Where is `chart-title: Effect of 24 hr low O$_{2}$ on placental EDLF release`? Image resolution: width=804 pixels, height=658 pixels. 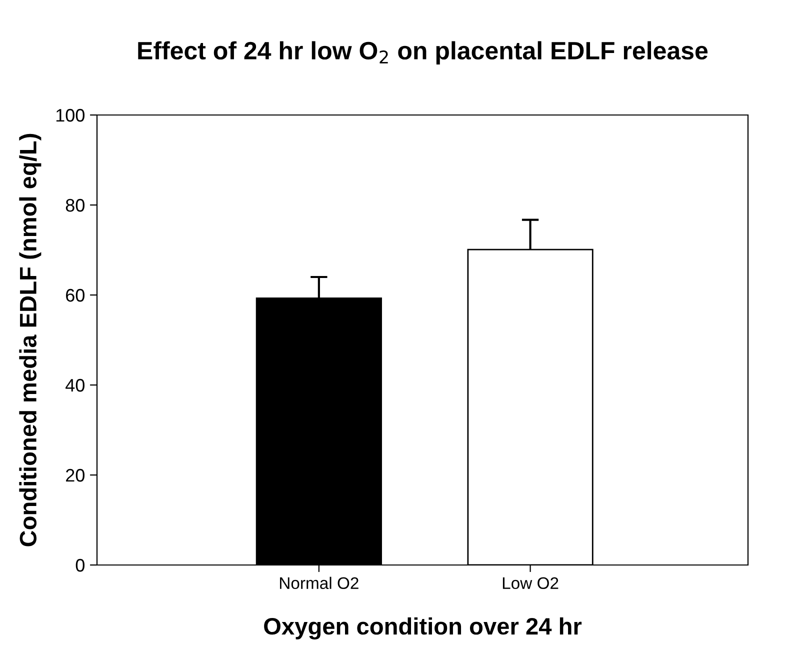 chart-title: Effect of 24 hr low O$_{2}$ on placental EDLF release is located at coordinates (423, 52).